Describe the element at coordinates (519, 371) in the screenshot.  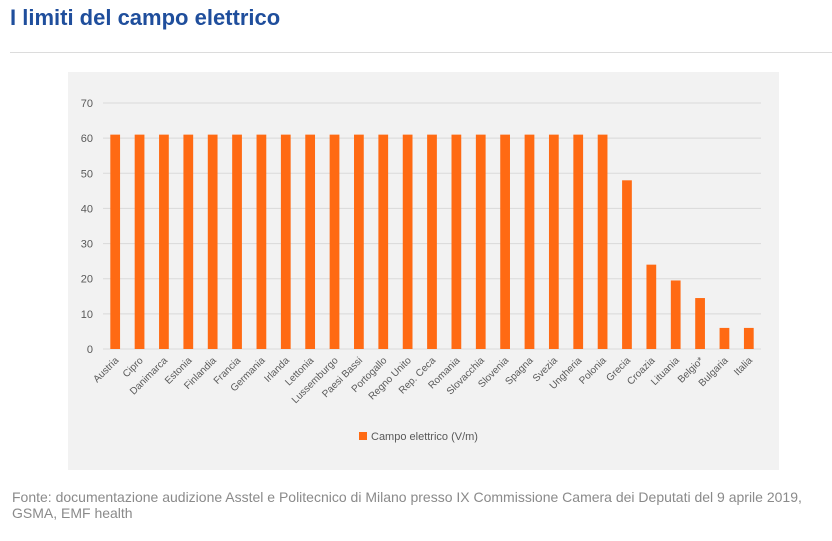
I see `x-tick-label: Spagna` at that location.